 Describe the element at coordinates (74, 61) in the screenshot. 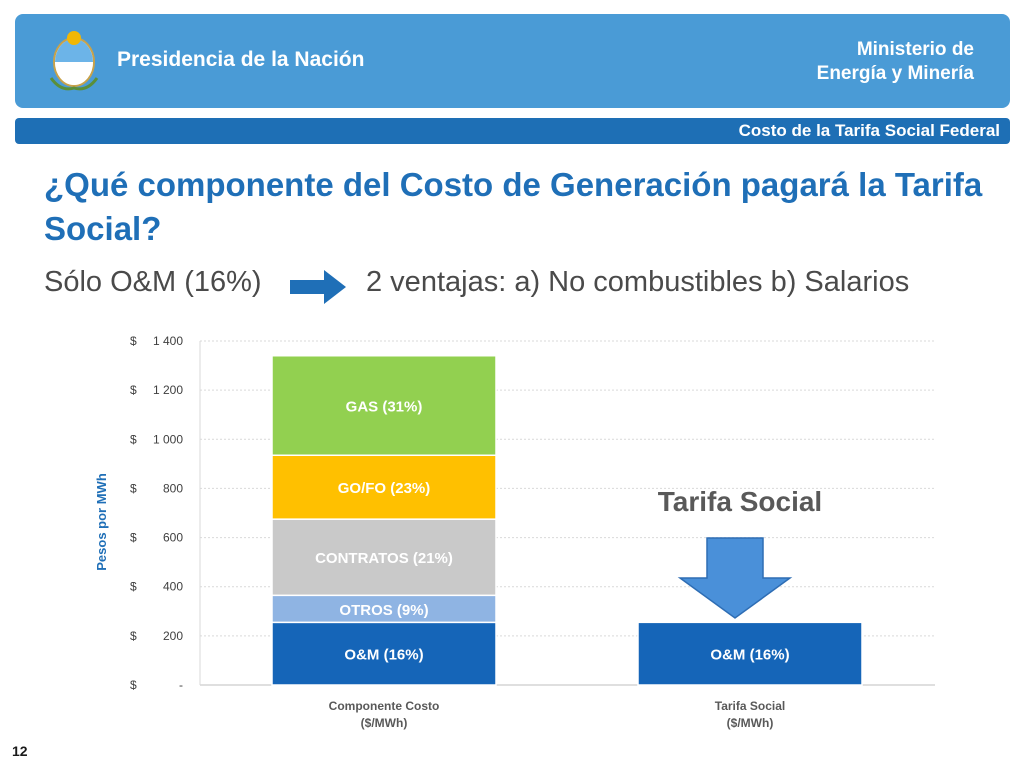

I see `argentina-seal-icon` at that location.